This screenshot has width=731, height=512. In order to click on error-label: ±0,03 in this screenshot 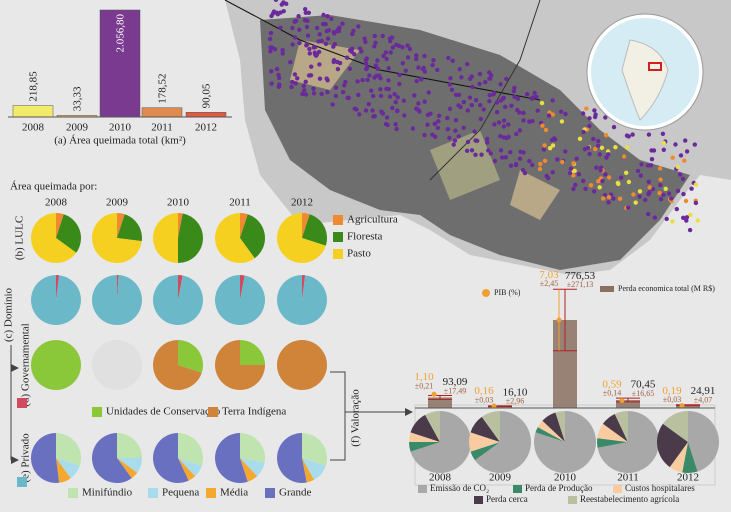, I will do `click(484, 399)`.